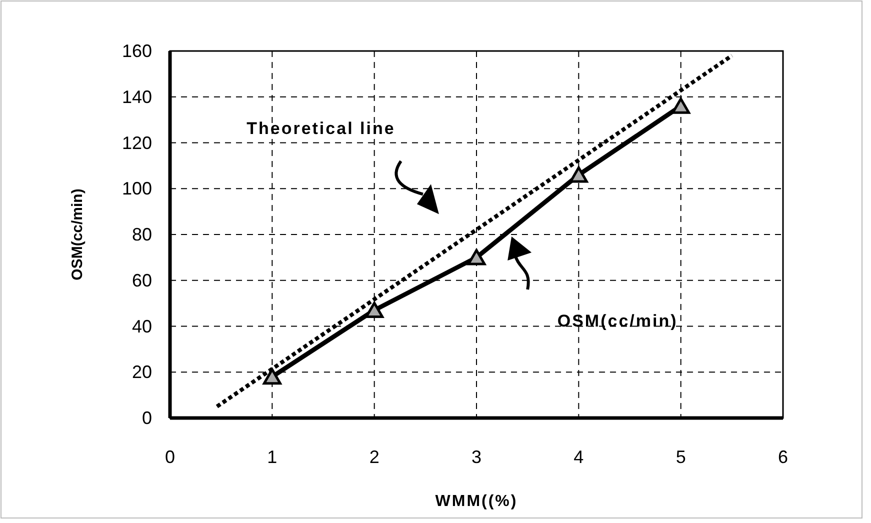 This screenshot has width=871, height=523. Describe the element at coordinates (77, 234) in the screenshot. I see `y-axis-title: OSM(cc/min)` at that location.